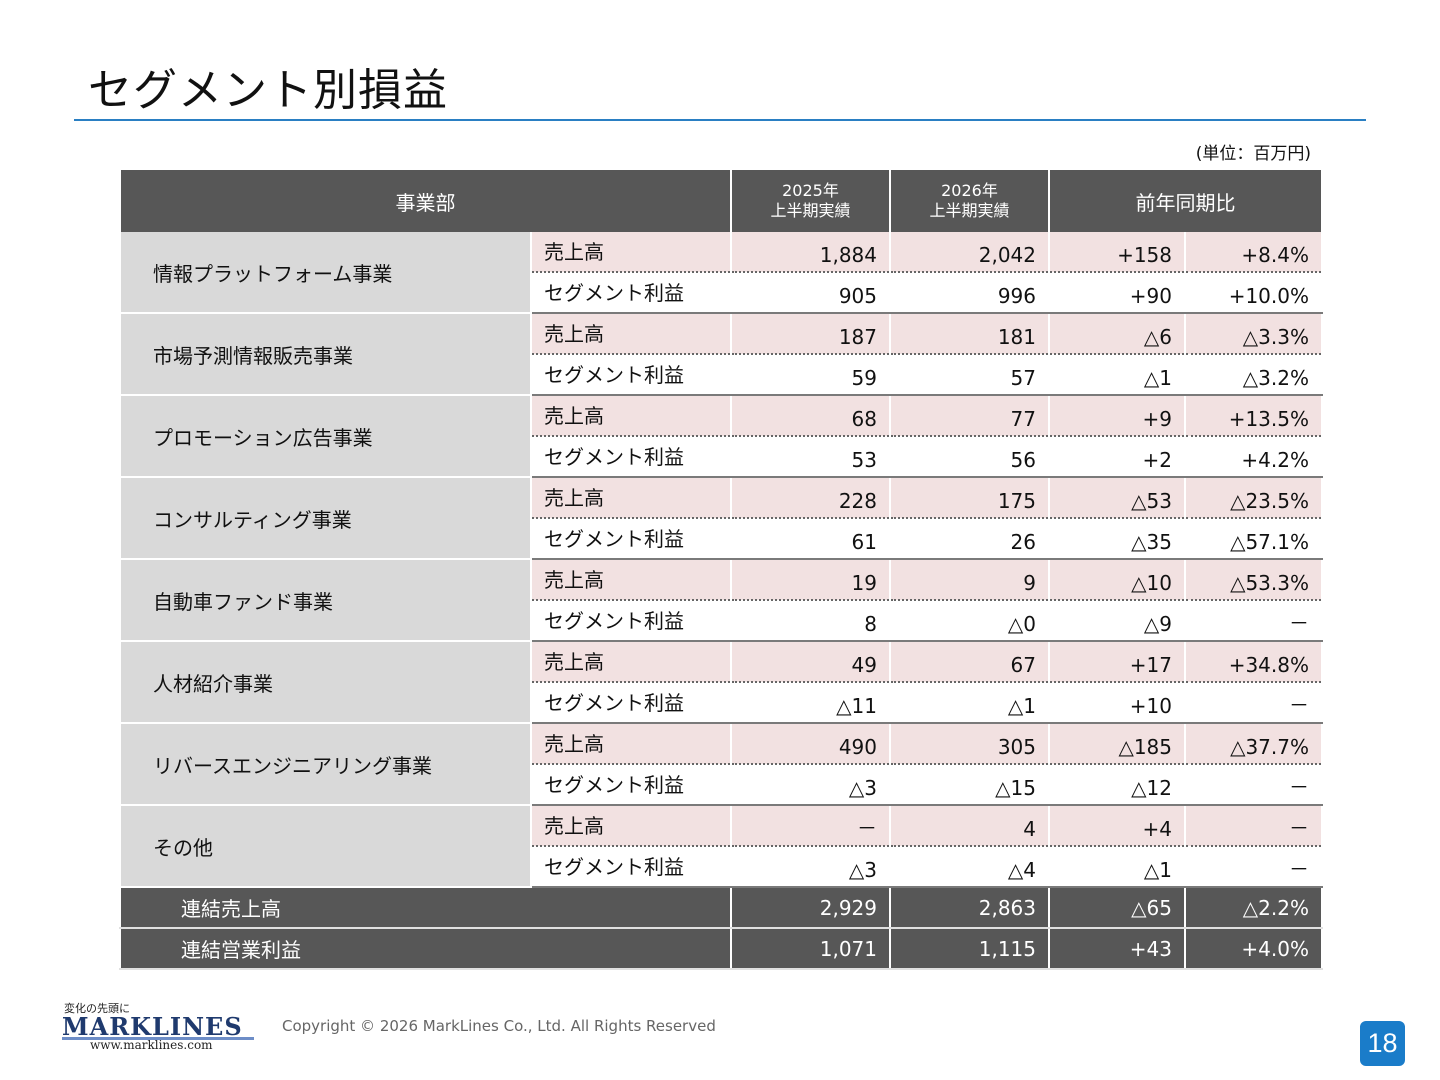  What do you see at coordinates (325, 518) in the screenshot?
I see `segment-name: コンサルティング事業` at bounding box center [325, 518].